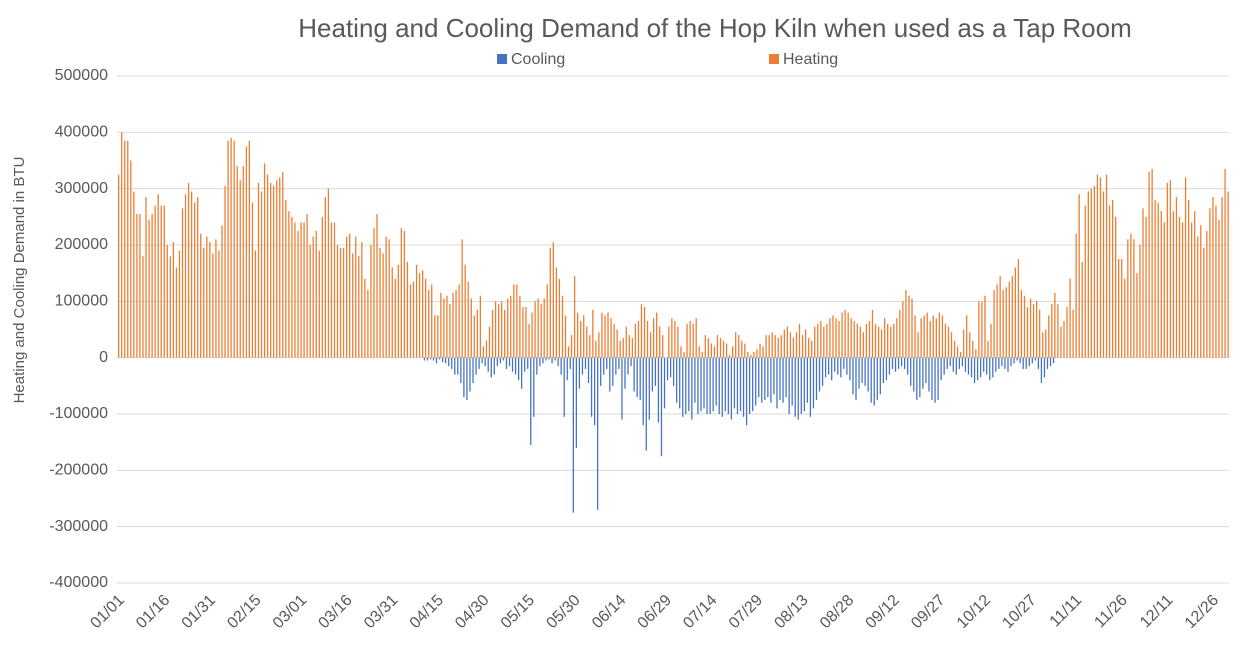  I want to click on x-tick-label: 09/27, so click(928, 612).